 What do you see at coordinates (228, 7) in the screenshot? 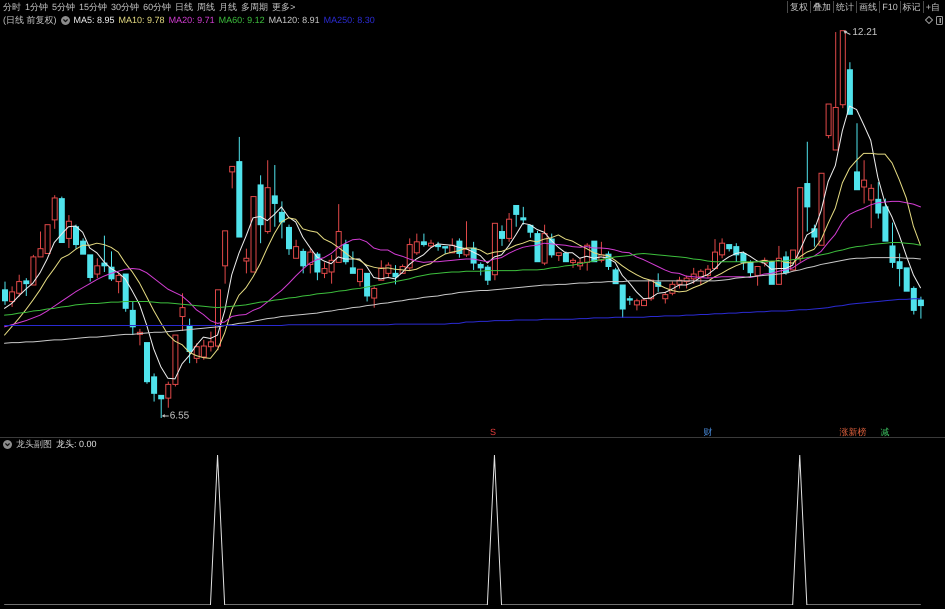
I see `text: 月线` at bounding box center [228, 7].